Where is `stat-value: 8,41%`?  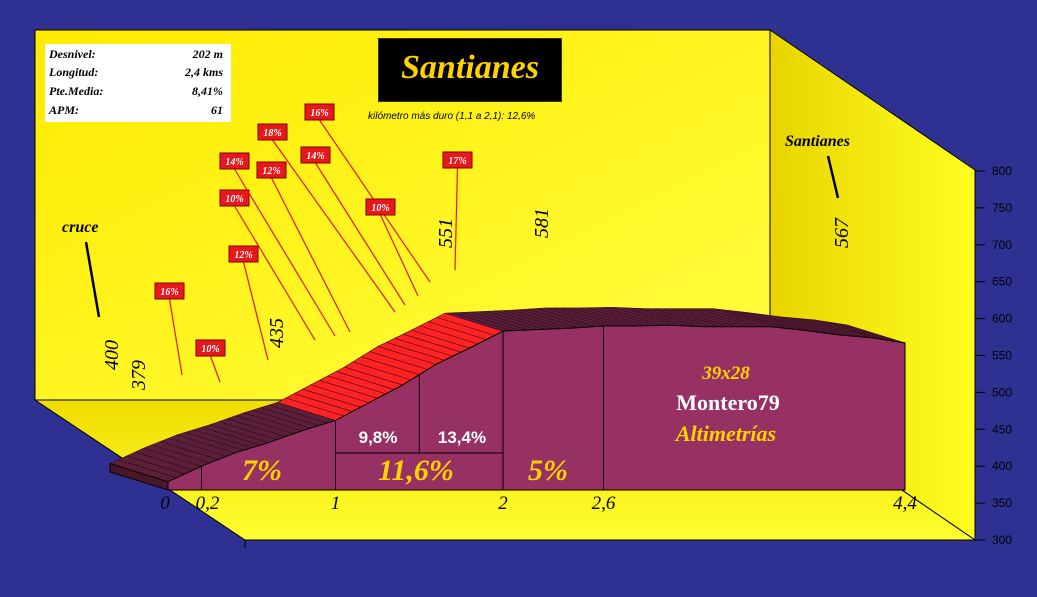
stat-value: 8,41% is located at coordinates (207, 91).